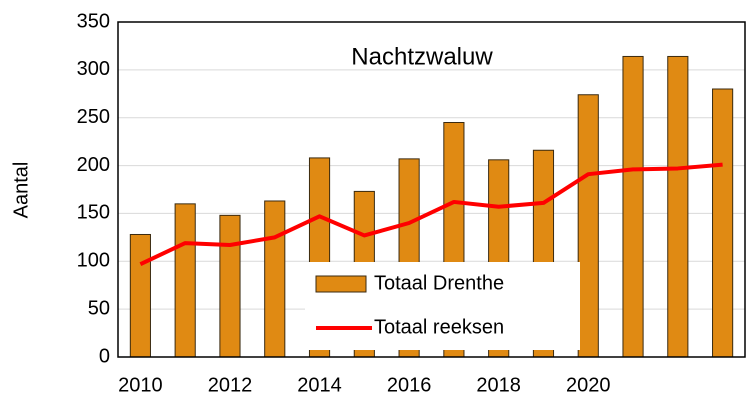 Image resolution: width=749 pixels, height=407 pixels. I want to click on y-tick-label: 50, so click(99, 308).